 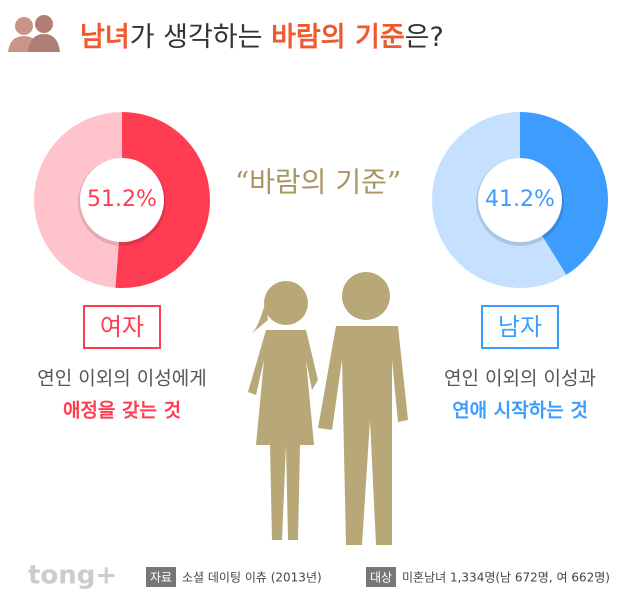 I want to click on target-label-box, so click(x=381, y=577).